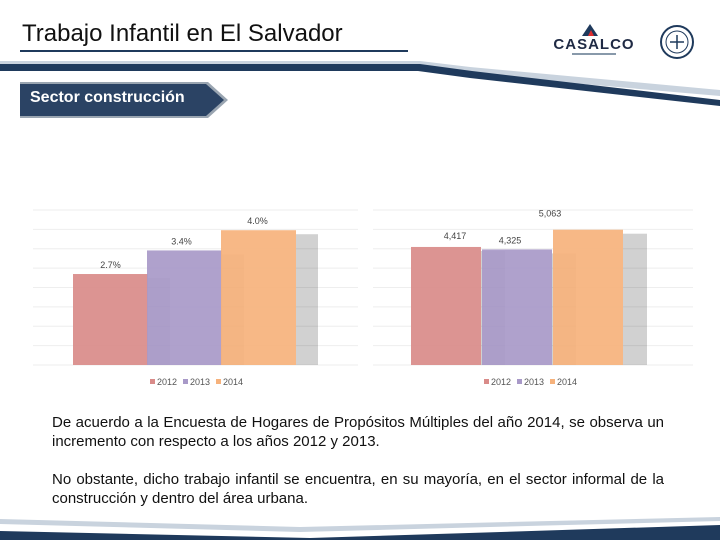  I want to click on data-label: 2.7%, so click(110, 265).